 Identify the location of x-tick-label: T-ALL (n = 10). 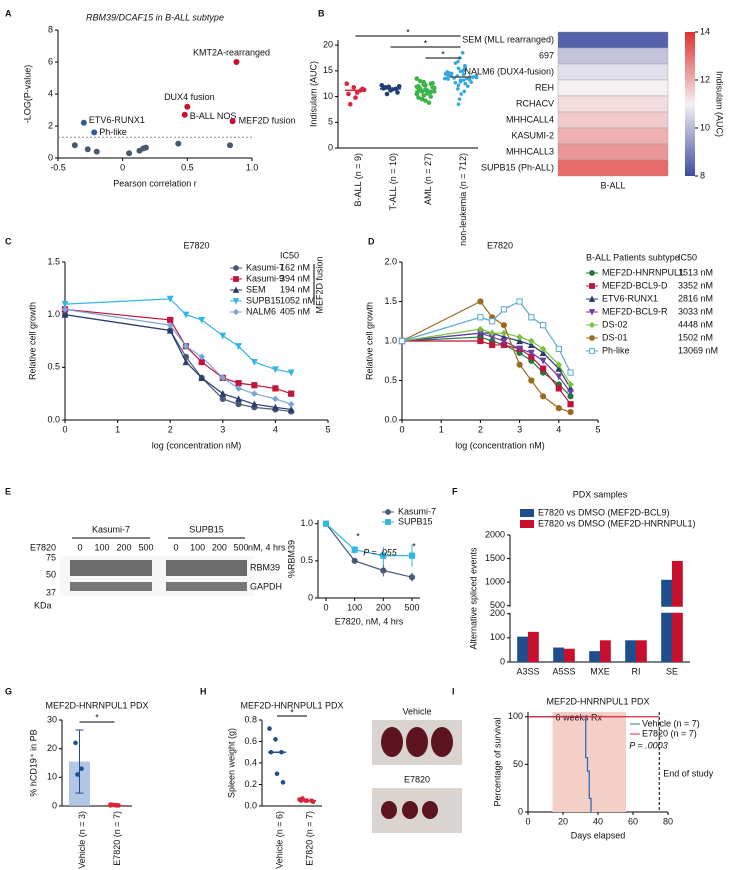
(393, 181).